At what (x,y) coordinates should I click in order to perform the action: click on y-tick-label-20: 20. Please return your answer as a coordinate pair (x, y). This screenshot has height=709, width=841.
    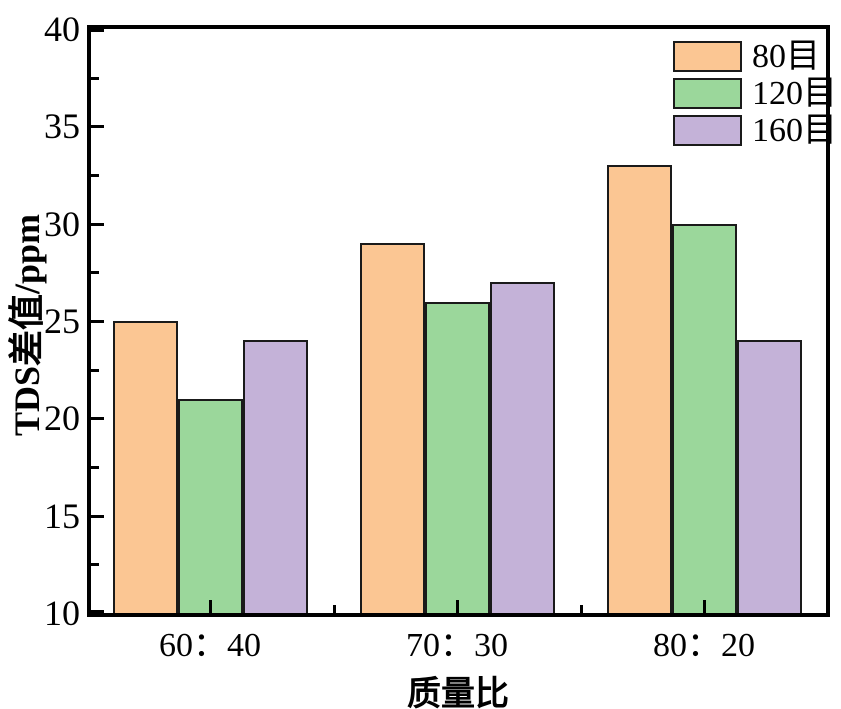
    Looking at the image, I should click on (62, 418).